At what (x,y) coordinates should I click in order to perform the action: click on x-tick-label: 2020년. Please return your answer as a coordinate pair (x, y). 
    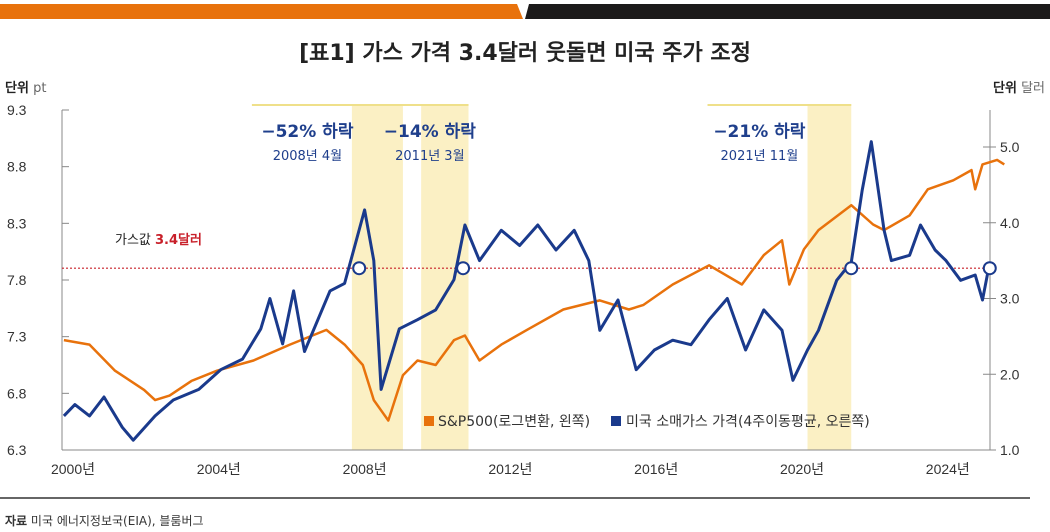
    Looking at the image, I should click on (802, 469).